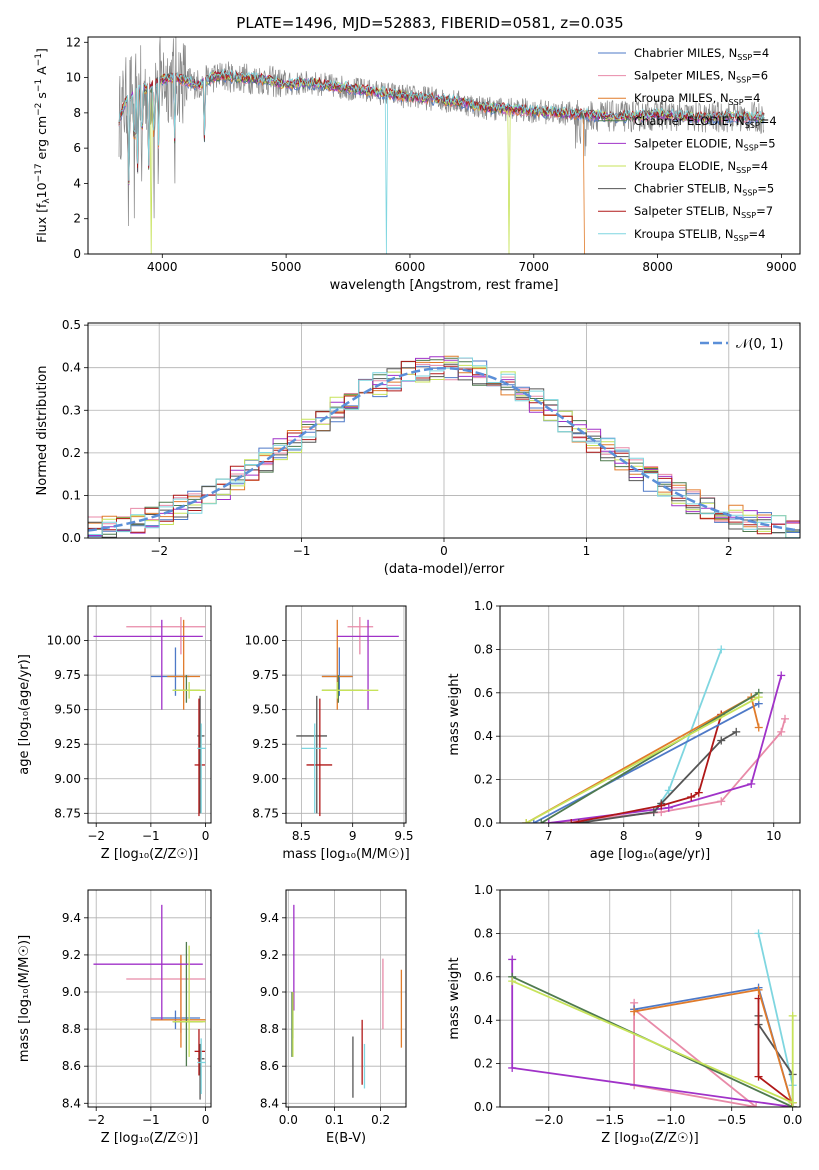 This screenshot has width=819, height=1170. What do you see at coordinates (77, 148) in the screenshot?
I see `y-tick-label: 6` at bounding box center [77, 148].